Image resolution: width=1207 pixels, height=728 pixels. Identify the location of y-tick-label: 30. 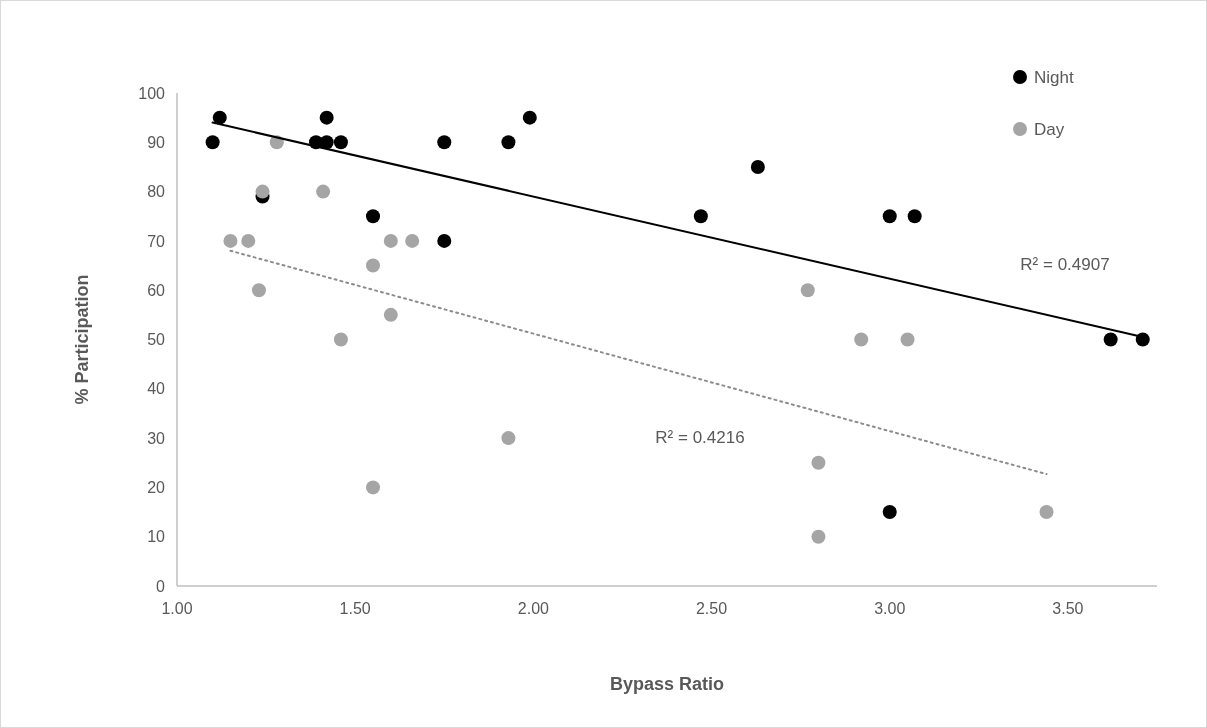
(156, 438).